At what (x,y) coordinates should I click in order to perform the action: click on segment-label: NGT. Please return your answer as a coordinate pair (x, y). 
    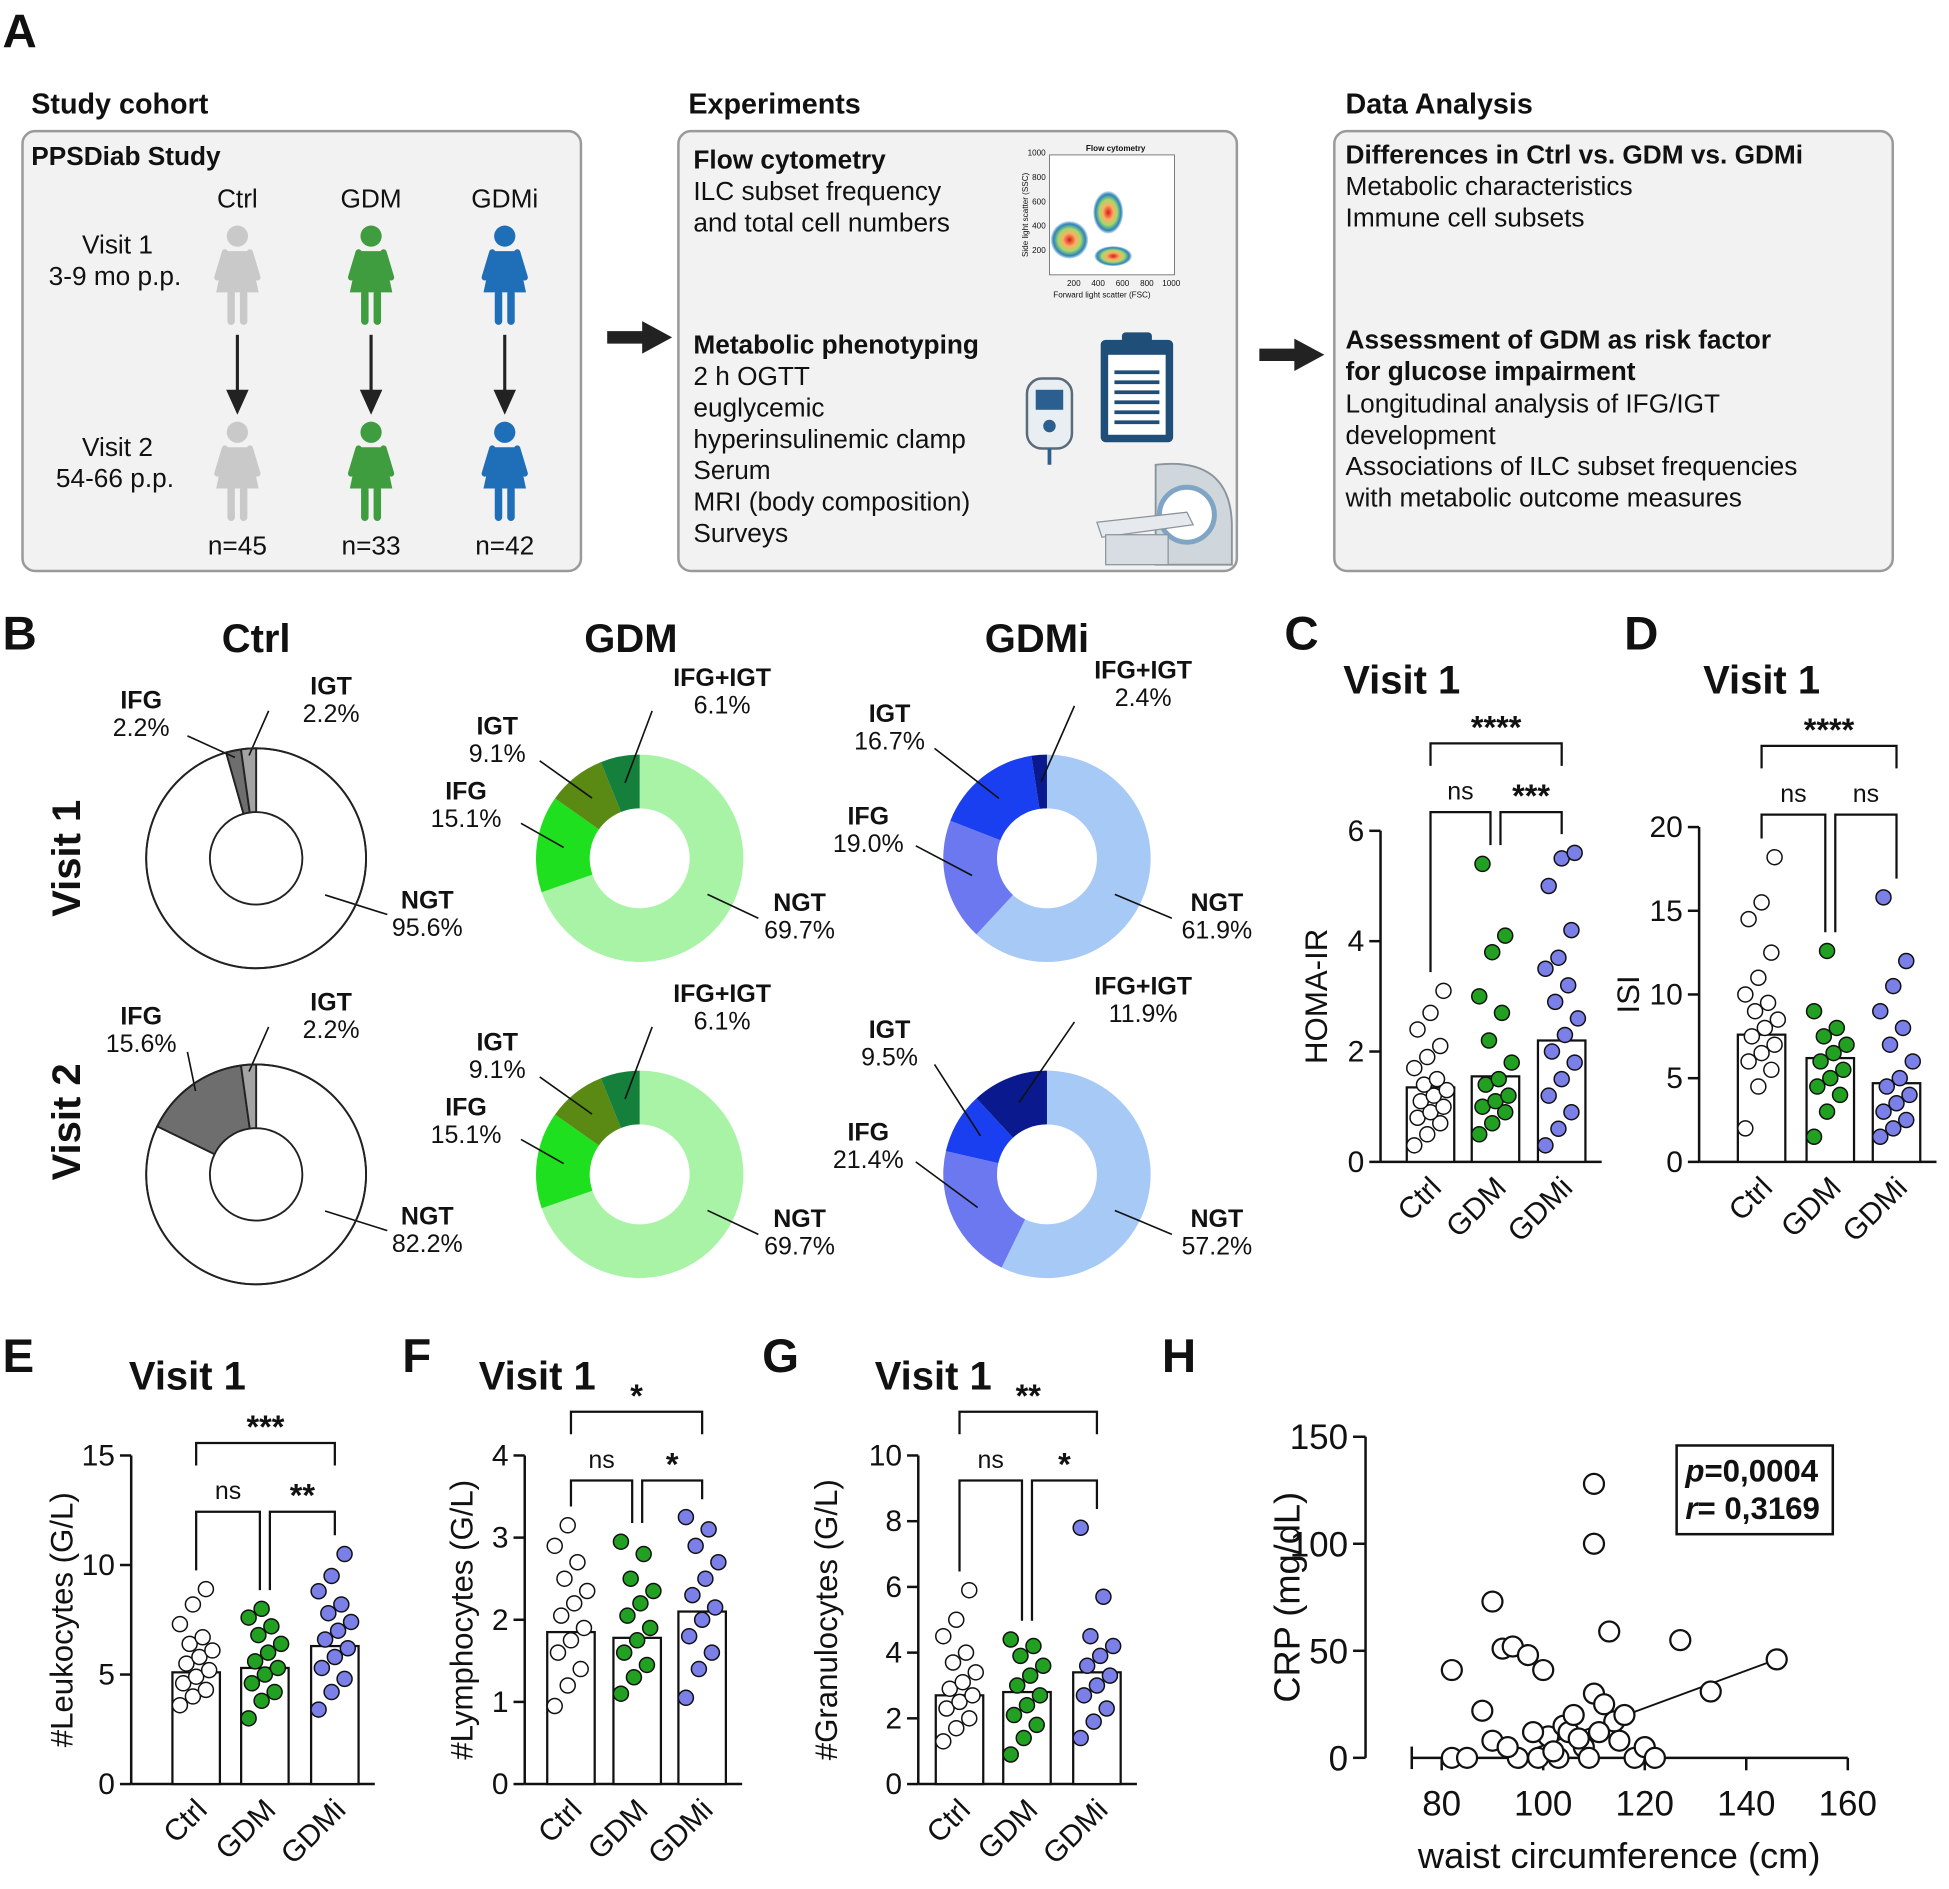
    Looking at the image, I should click on (1217, 903).